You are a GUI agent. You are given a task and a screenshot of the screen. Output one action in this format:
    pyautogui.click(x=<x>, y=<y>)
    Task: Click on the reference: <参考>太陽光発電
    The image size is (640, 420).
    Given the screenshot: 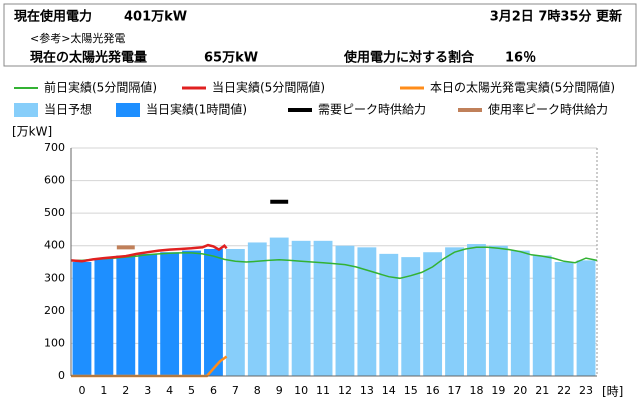 What is the action you would take?
    pyautogui.click(x=77, y=38)
    